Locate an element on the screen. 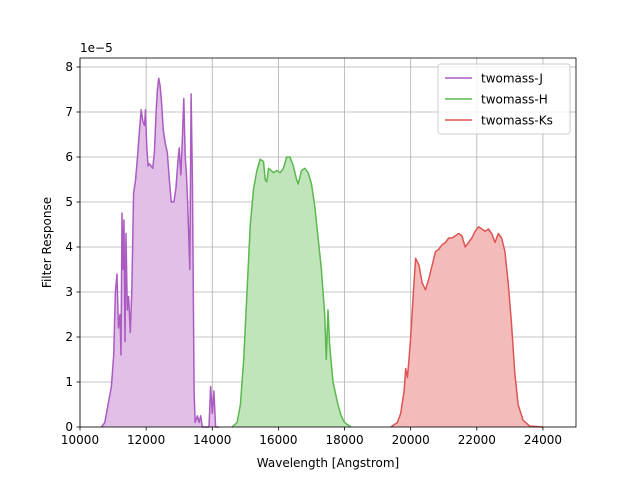 This screenshot has width=640, height=480. legend: twomass-J twomass-H twomass-Ks is located at coordinates (504, 99).